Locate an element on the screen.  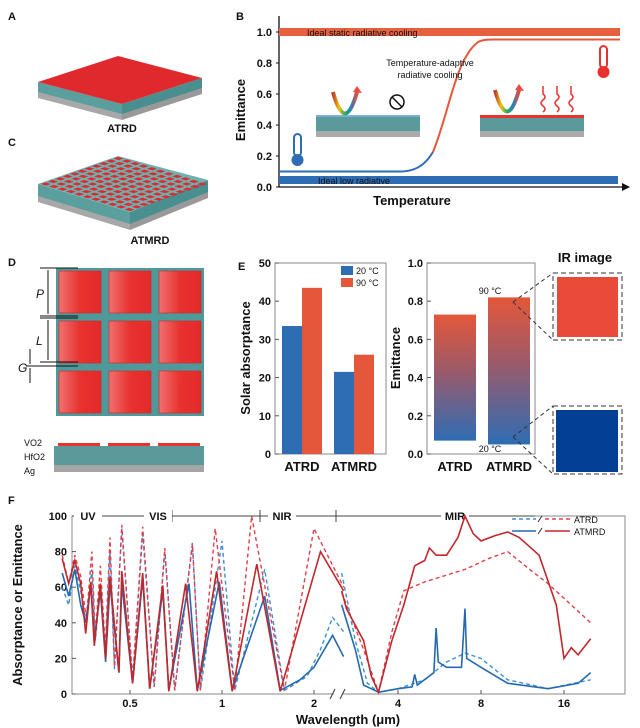
y-tick-label: 0.4 is located at coordinates (265, 126).